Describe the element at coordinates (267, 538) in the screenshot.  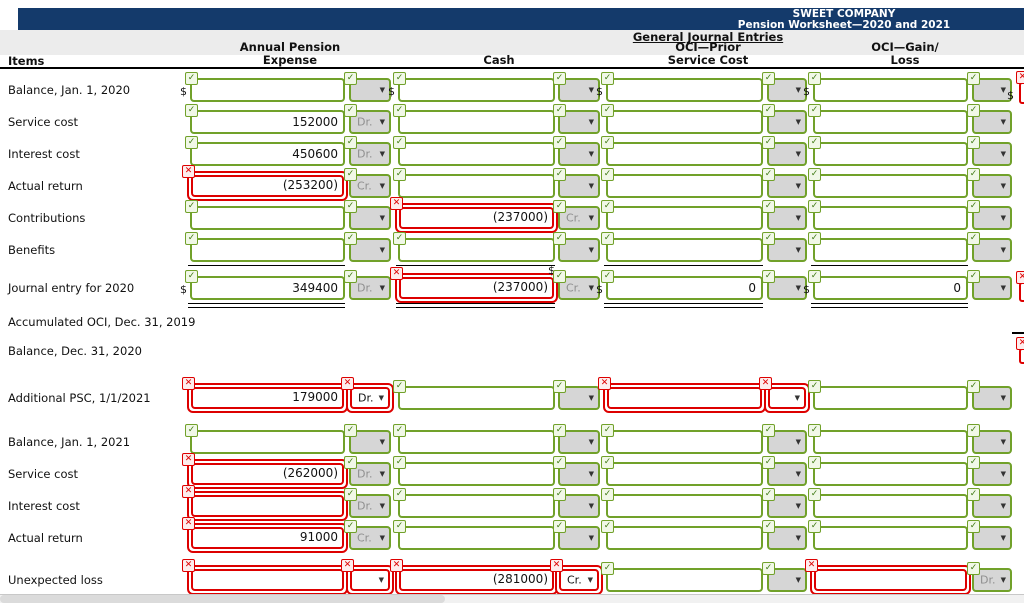
I see `amount-input: 91000` at that location.